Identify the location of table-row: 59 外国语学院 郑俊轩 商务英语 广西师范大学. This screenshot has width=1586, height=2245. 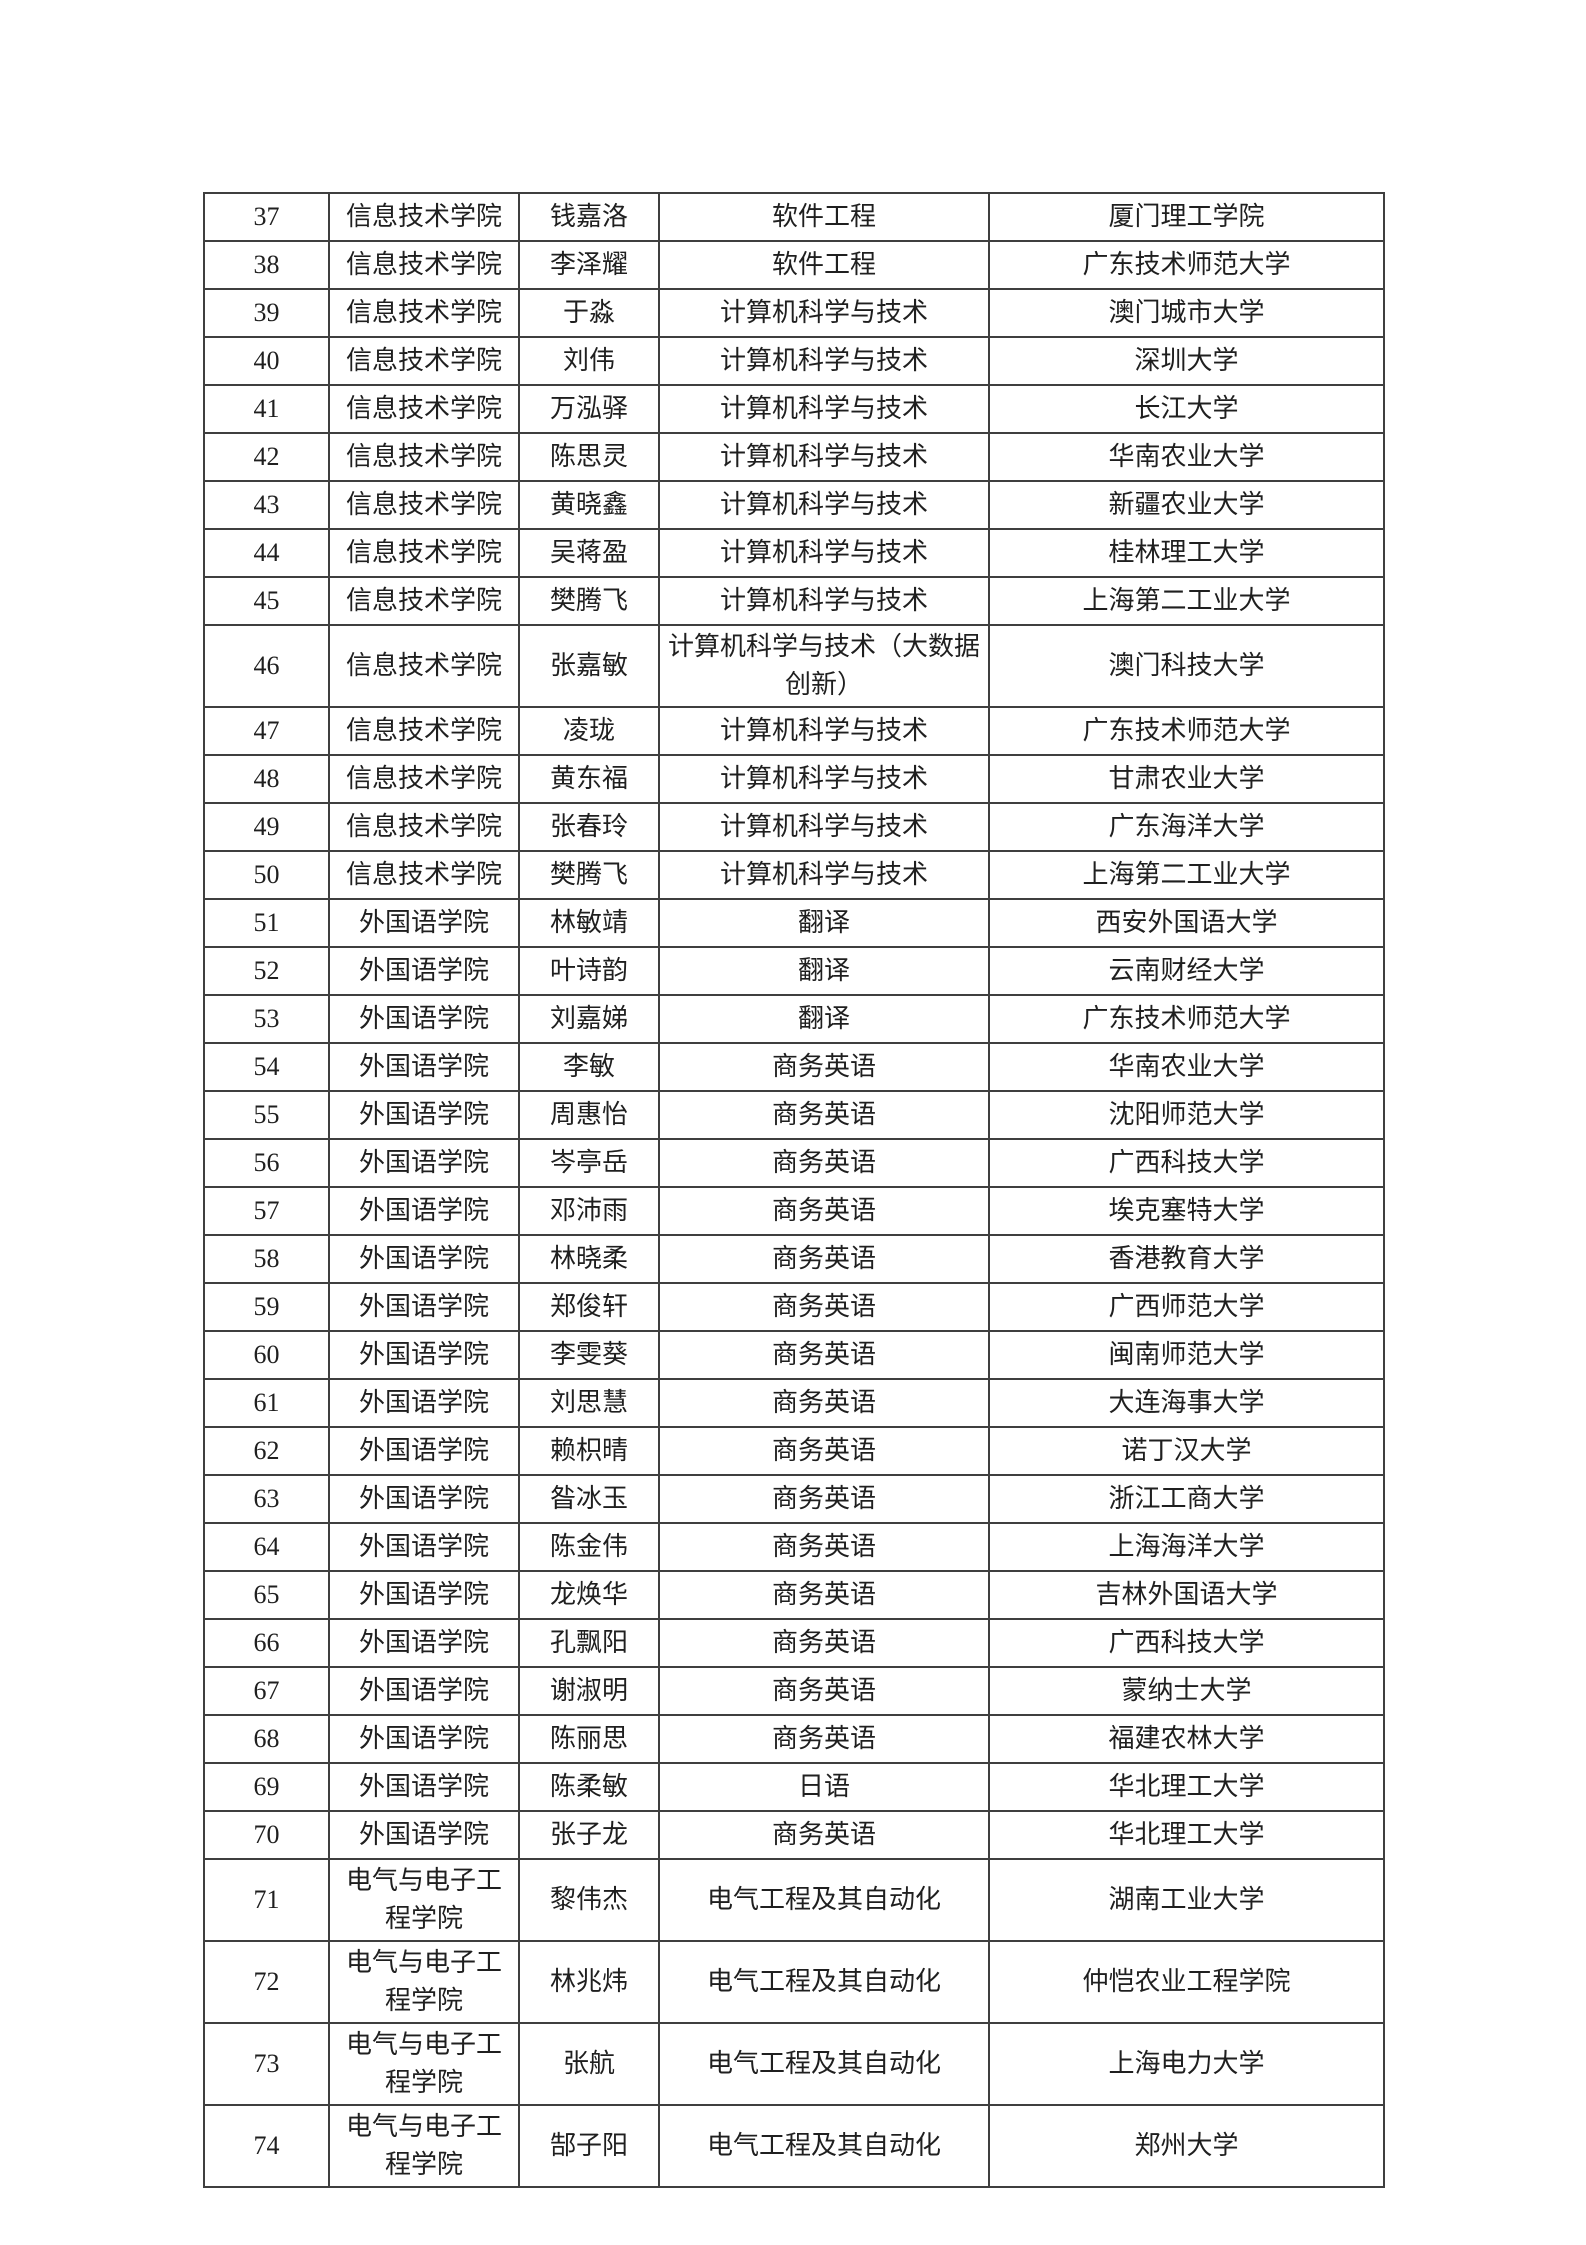
(794, 1307).